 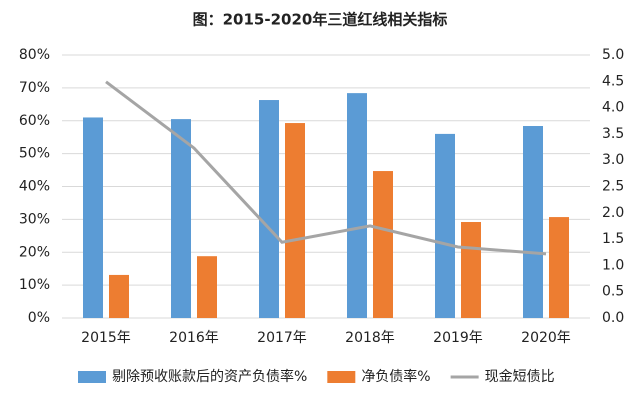 What do you see at coordinates (613, 187) in the screenshot?
I see `y-tick-label: 2.5` at bounding box center [613, 187].